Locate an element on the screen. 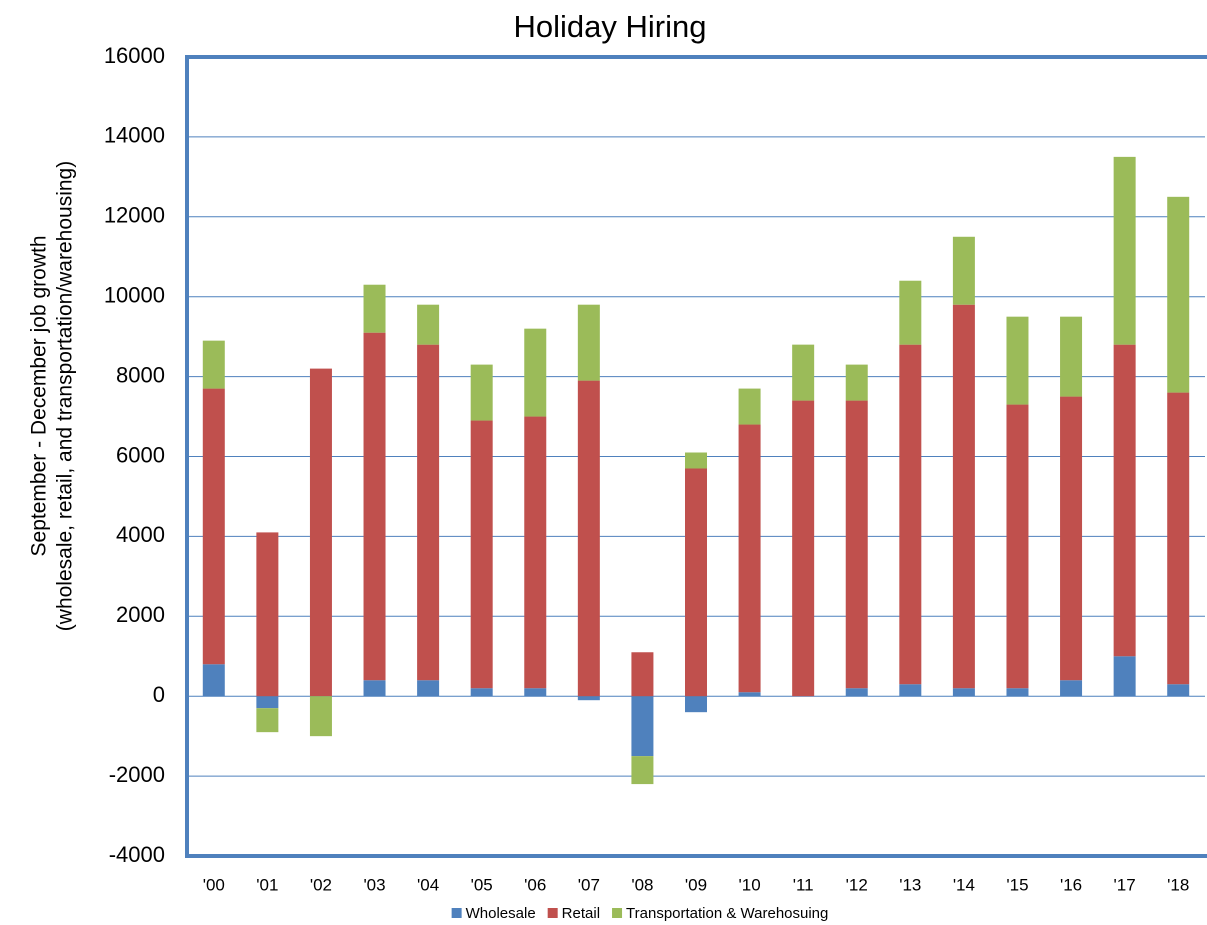 The height and width of the screenshot is (925, 1207). x-tick-label: '08 is located at coordinates (642, 884).